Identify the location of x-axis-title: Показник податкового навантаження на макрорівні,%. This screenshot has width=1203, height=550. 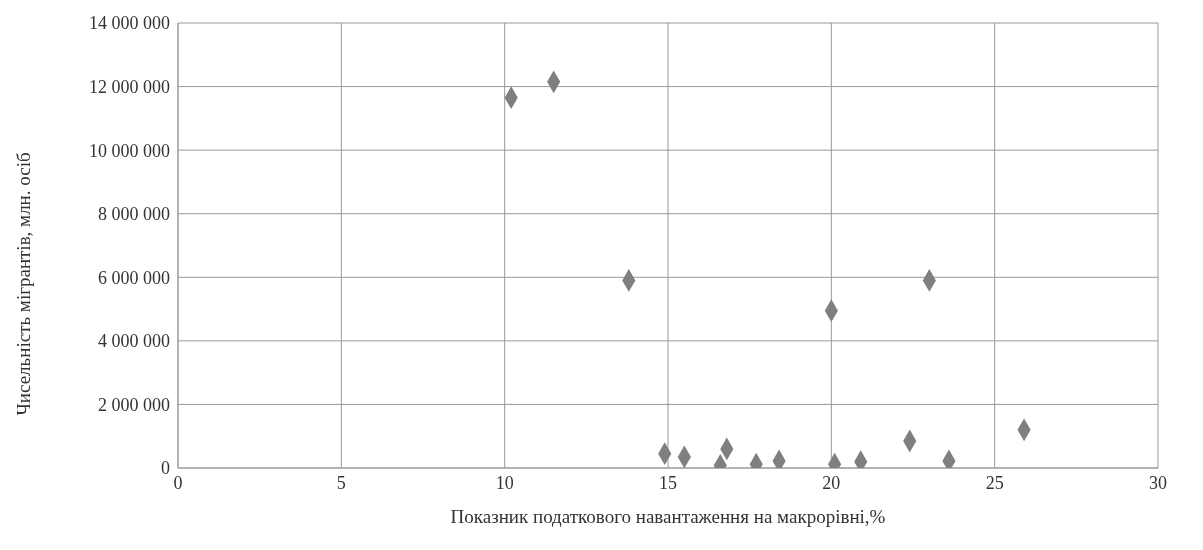
(668, 517).